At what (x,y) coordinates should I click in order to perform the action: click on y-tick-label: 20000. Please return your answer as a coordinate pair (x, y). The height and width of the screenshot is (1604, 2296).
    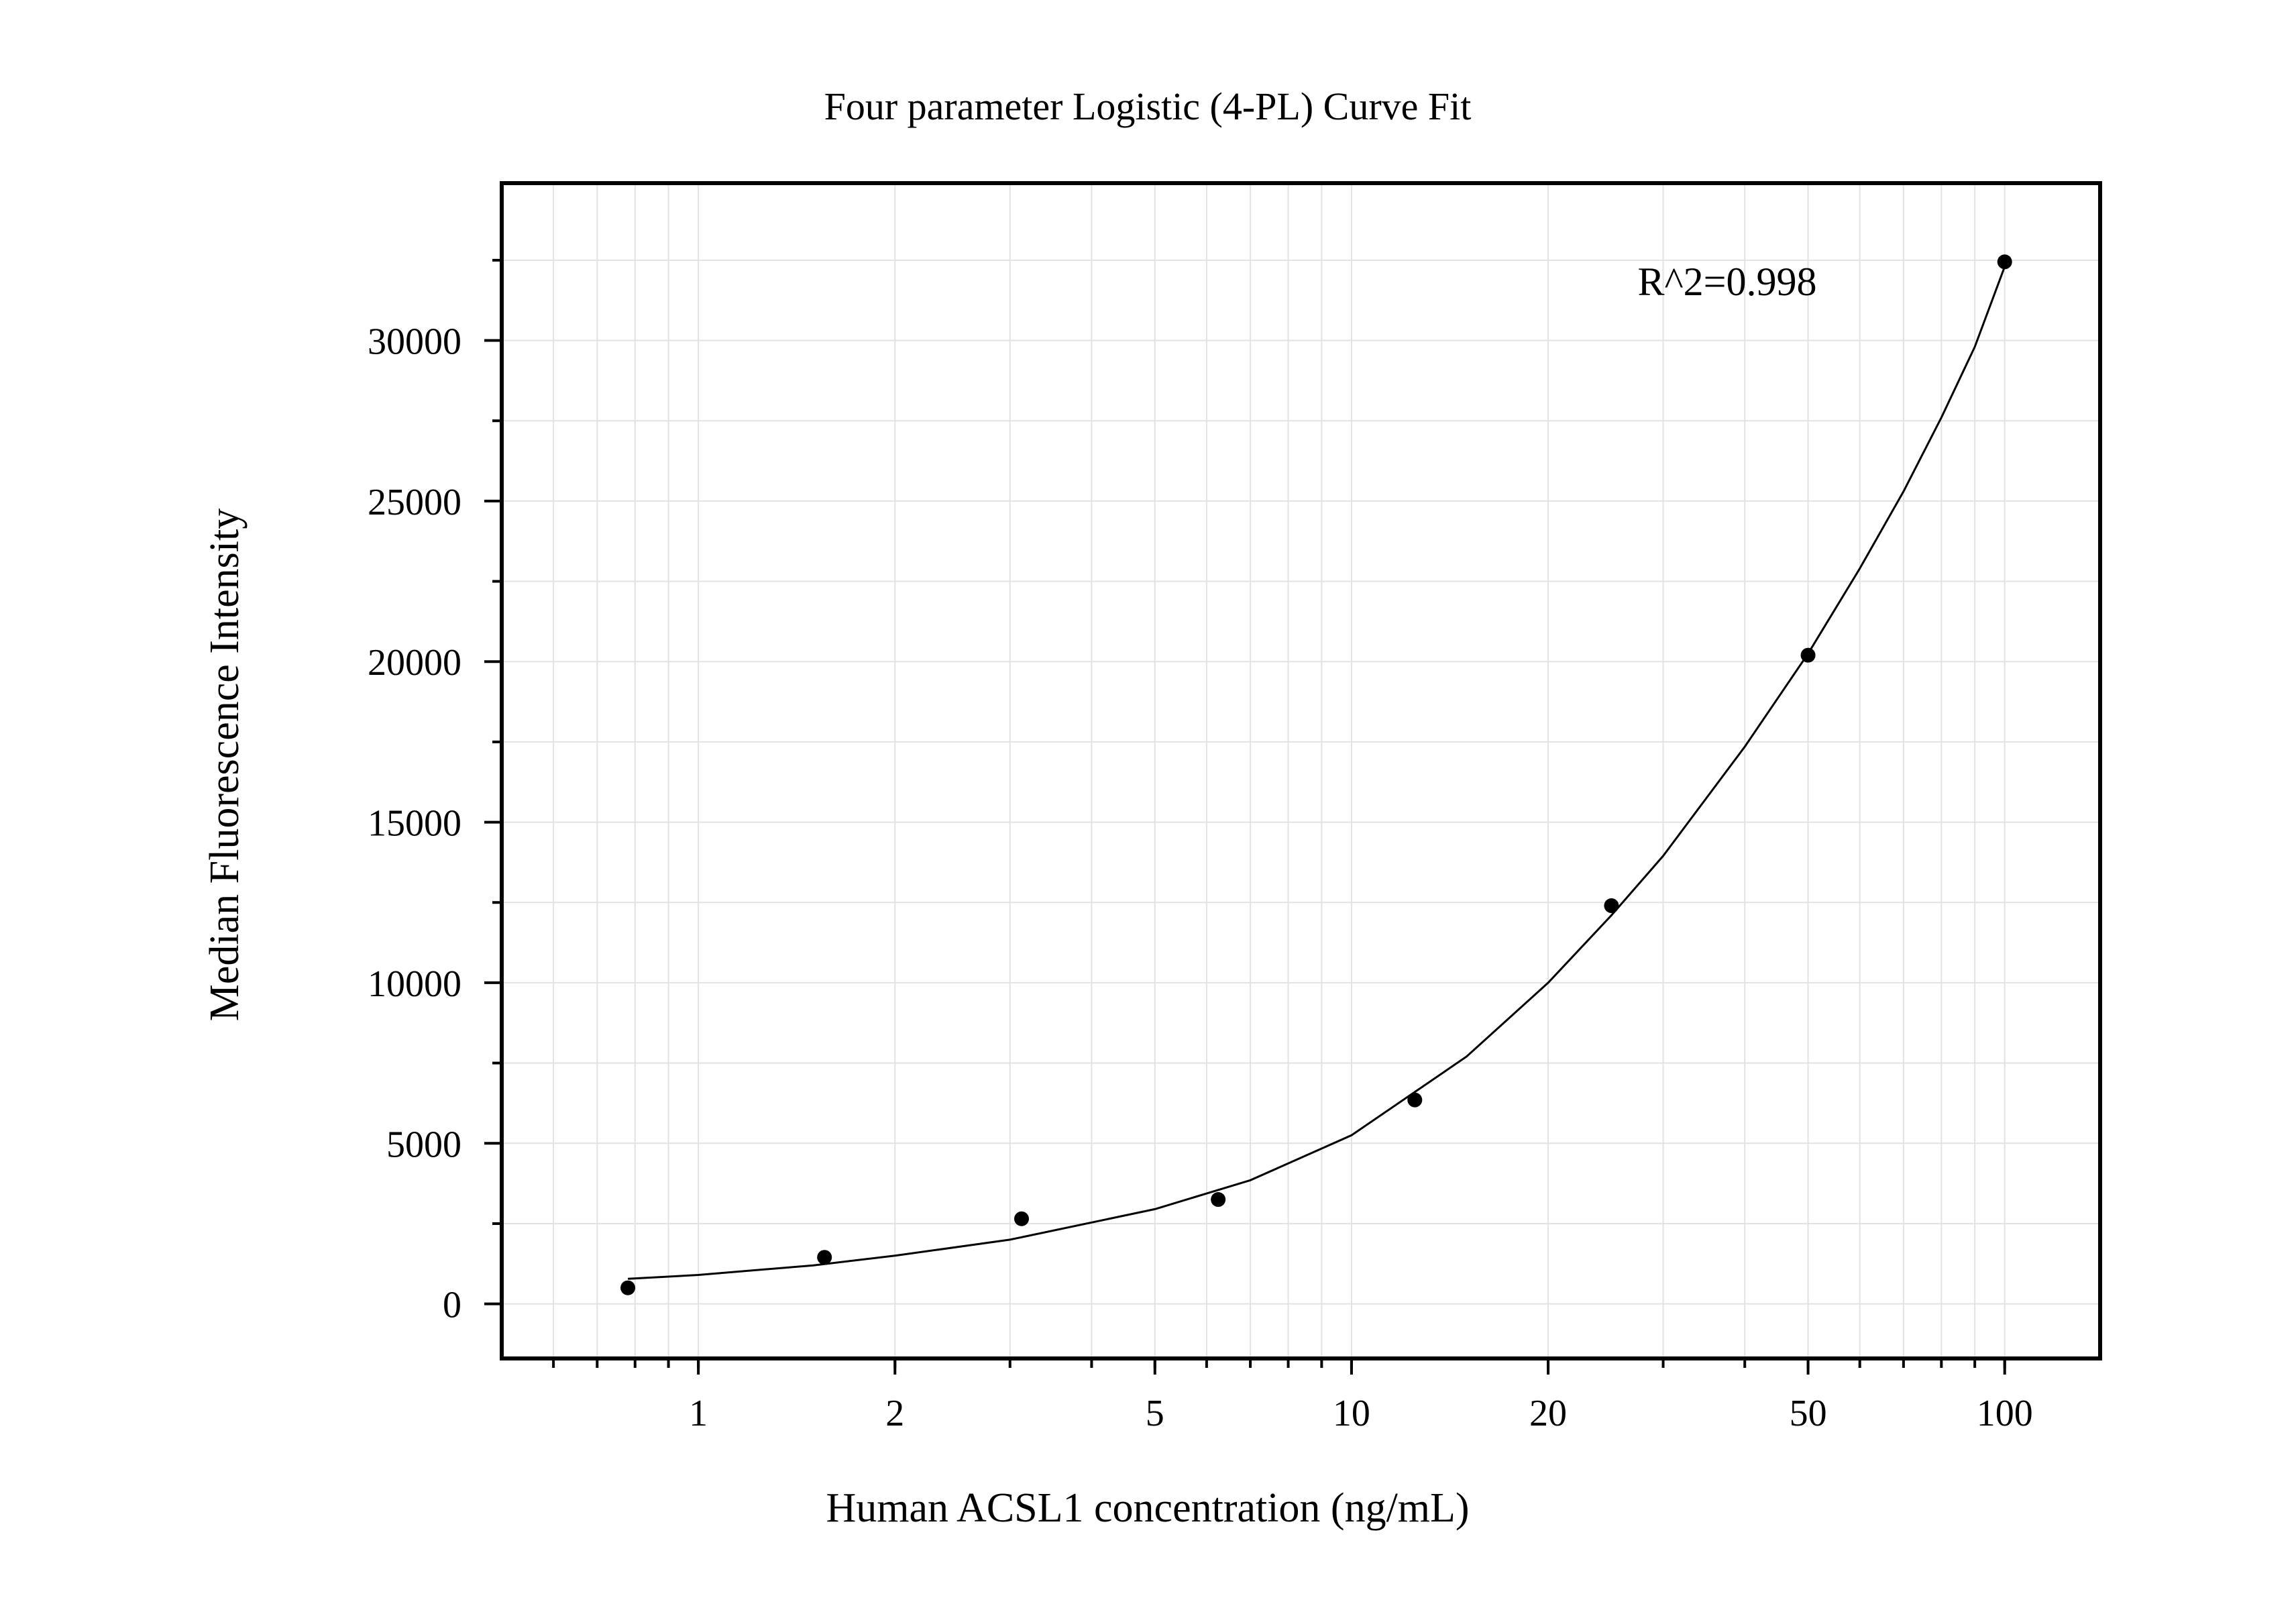
    Looking at the image, I should click on (415, 663).